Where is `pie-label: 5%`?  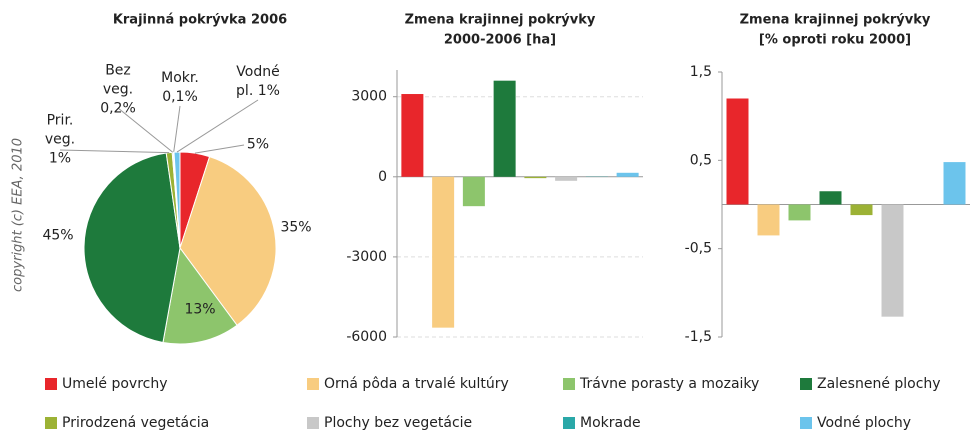 pie-label: 5% is located at coordinates (258, 144).